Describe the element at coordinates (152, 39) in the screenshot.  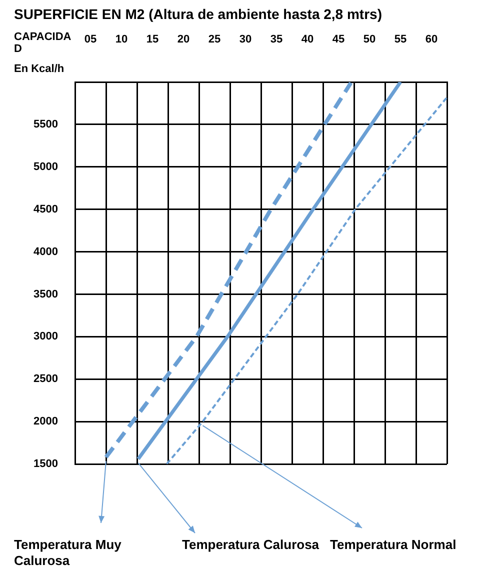
I see `x-tick-label: 15` at that location.